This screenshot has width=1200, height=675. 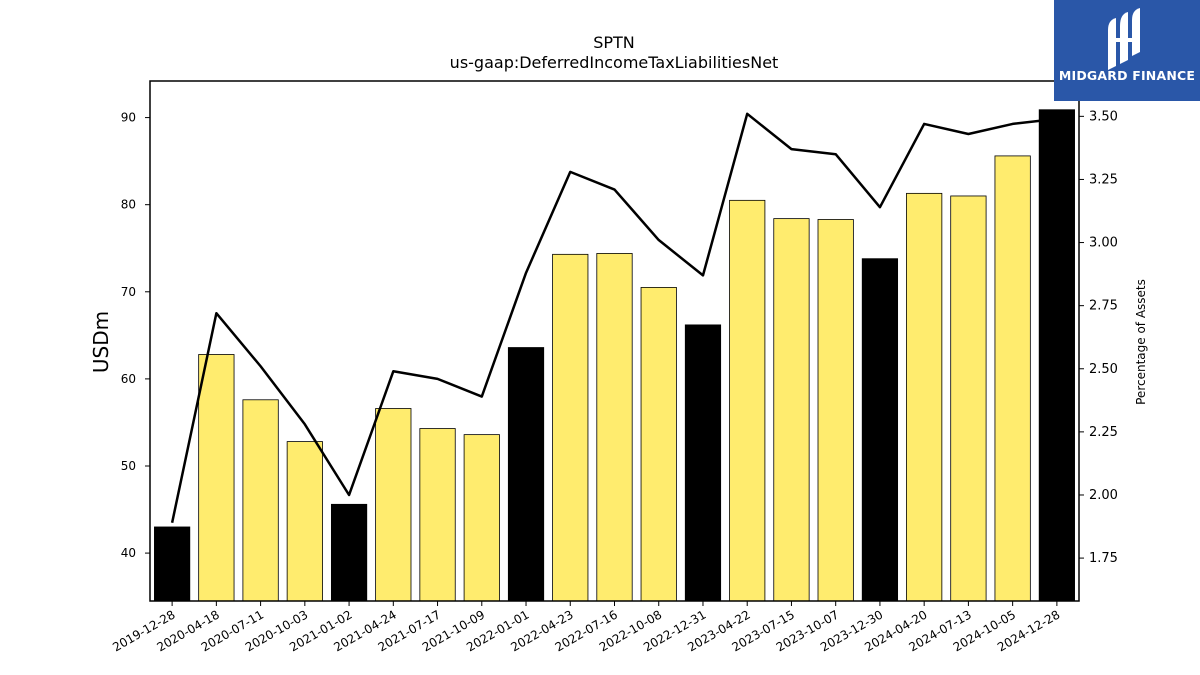 What do you see at coordinates (128, 292) in the screenshot?
I see `y-tick-label: 70` at bounding box center [128, 292].